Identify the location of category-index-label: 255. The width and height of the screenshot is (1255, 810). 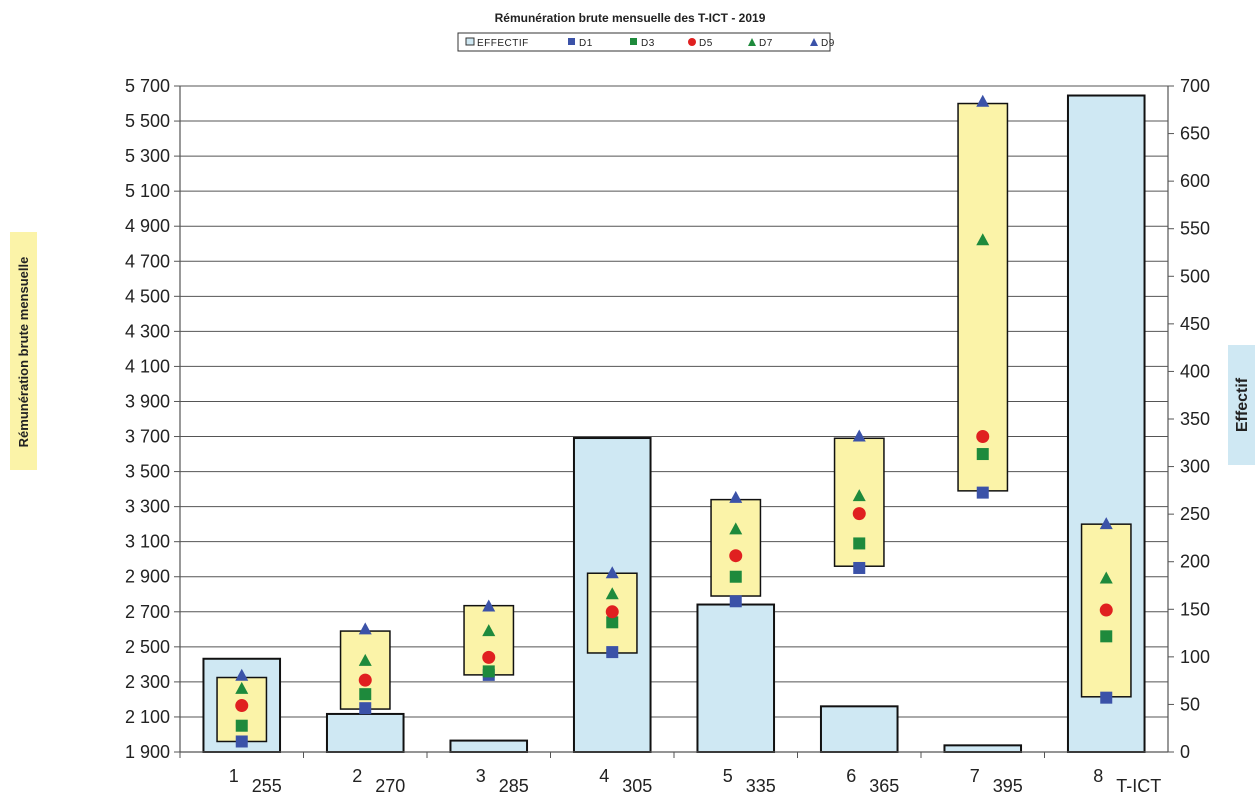
(267, 786).